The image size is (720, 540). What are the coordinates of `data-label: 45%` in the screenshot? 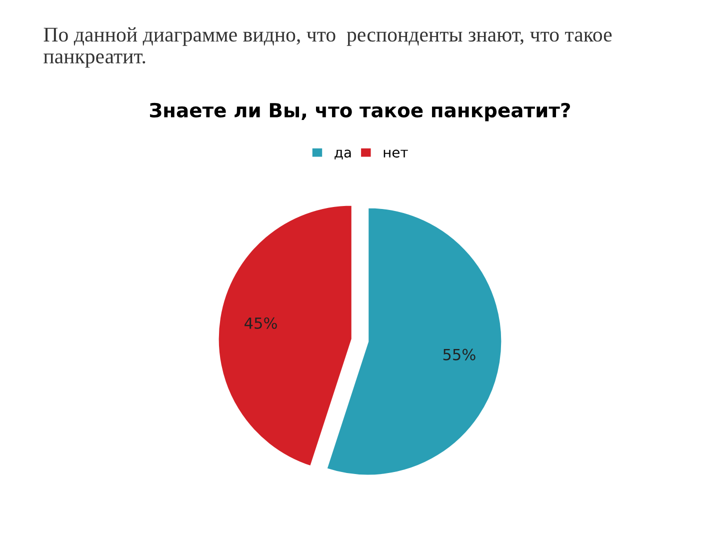 It's located at (260, 323).